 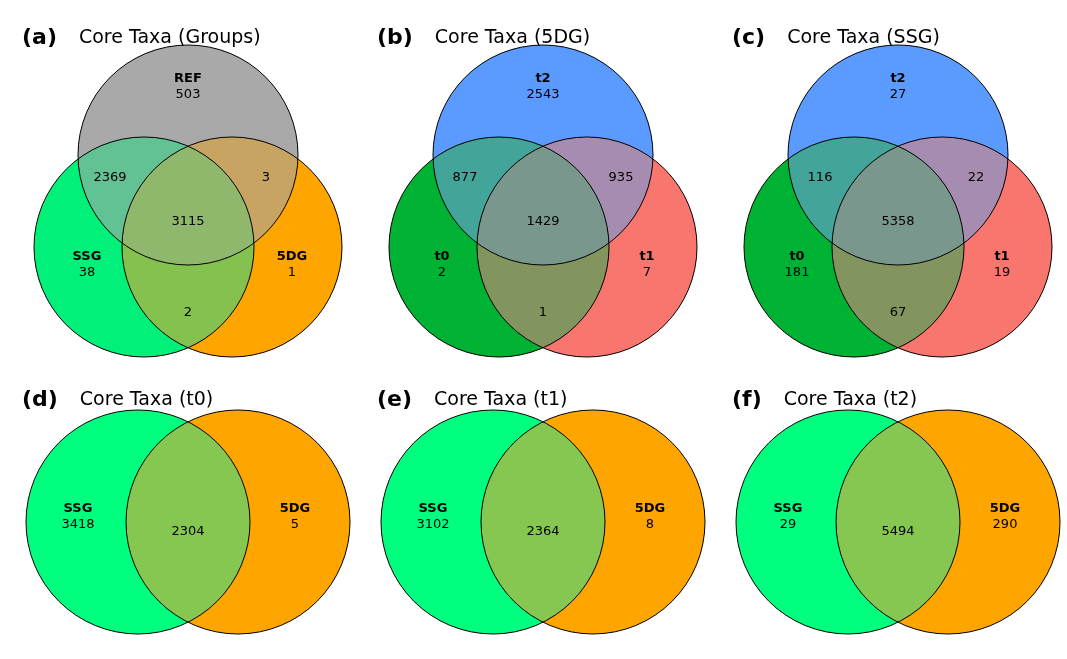 What do you see at coordinates (543, 94) in the screenshot?
I see `data-label: 2543` at bounding box center [543, 94].